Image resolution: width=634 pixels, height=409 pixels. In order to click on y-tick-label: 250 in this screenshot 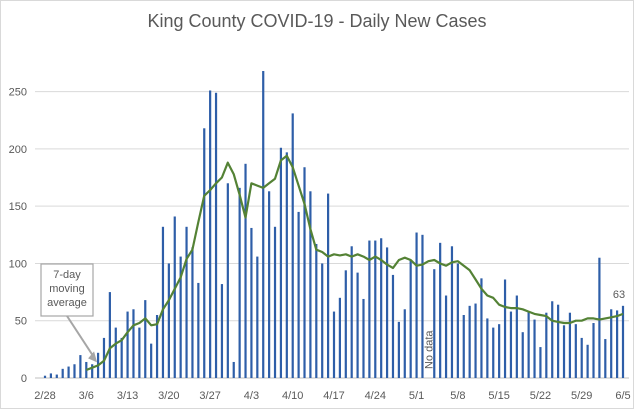, I will do `click(18, 93)`.